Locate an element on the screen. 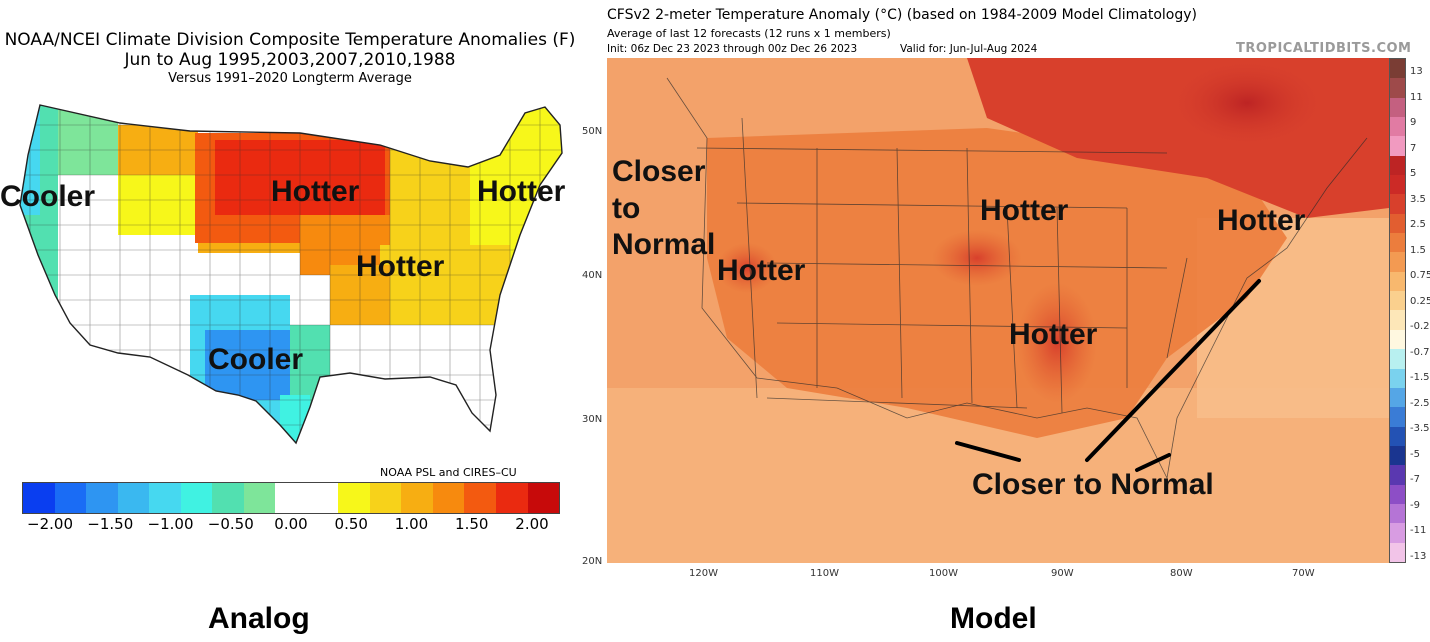  model-colorbar-tick: -2.5 is located at coordinates (1420, 403).